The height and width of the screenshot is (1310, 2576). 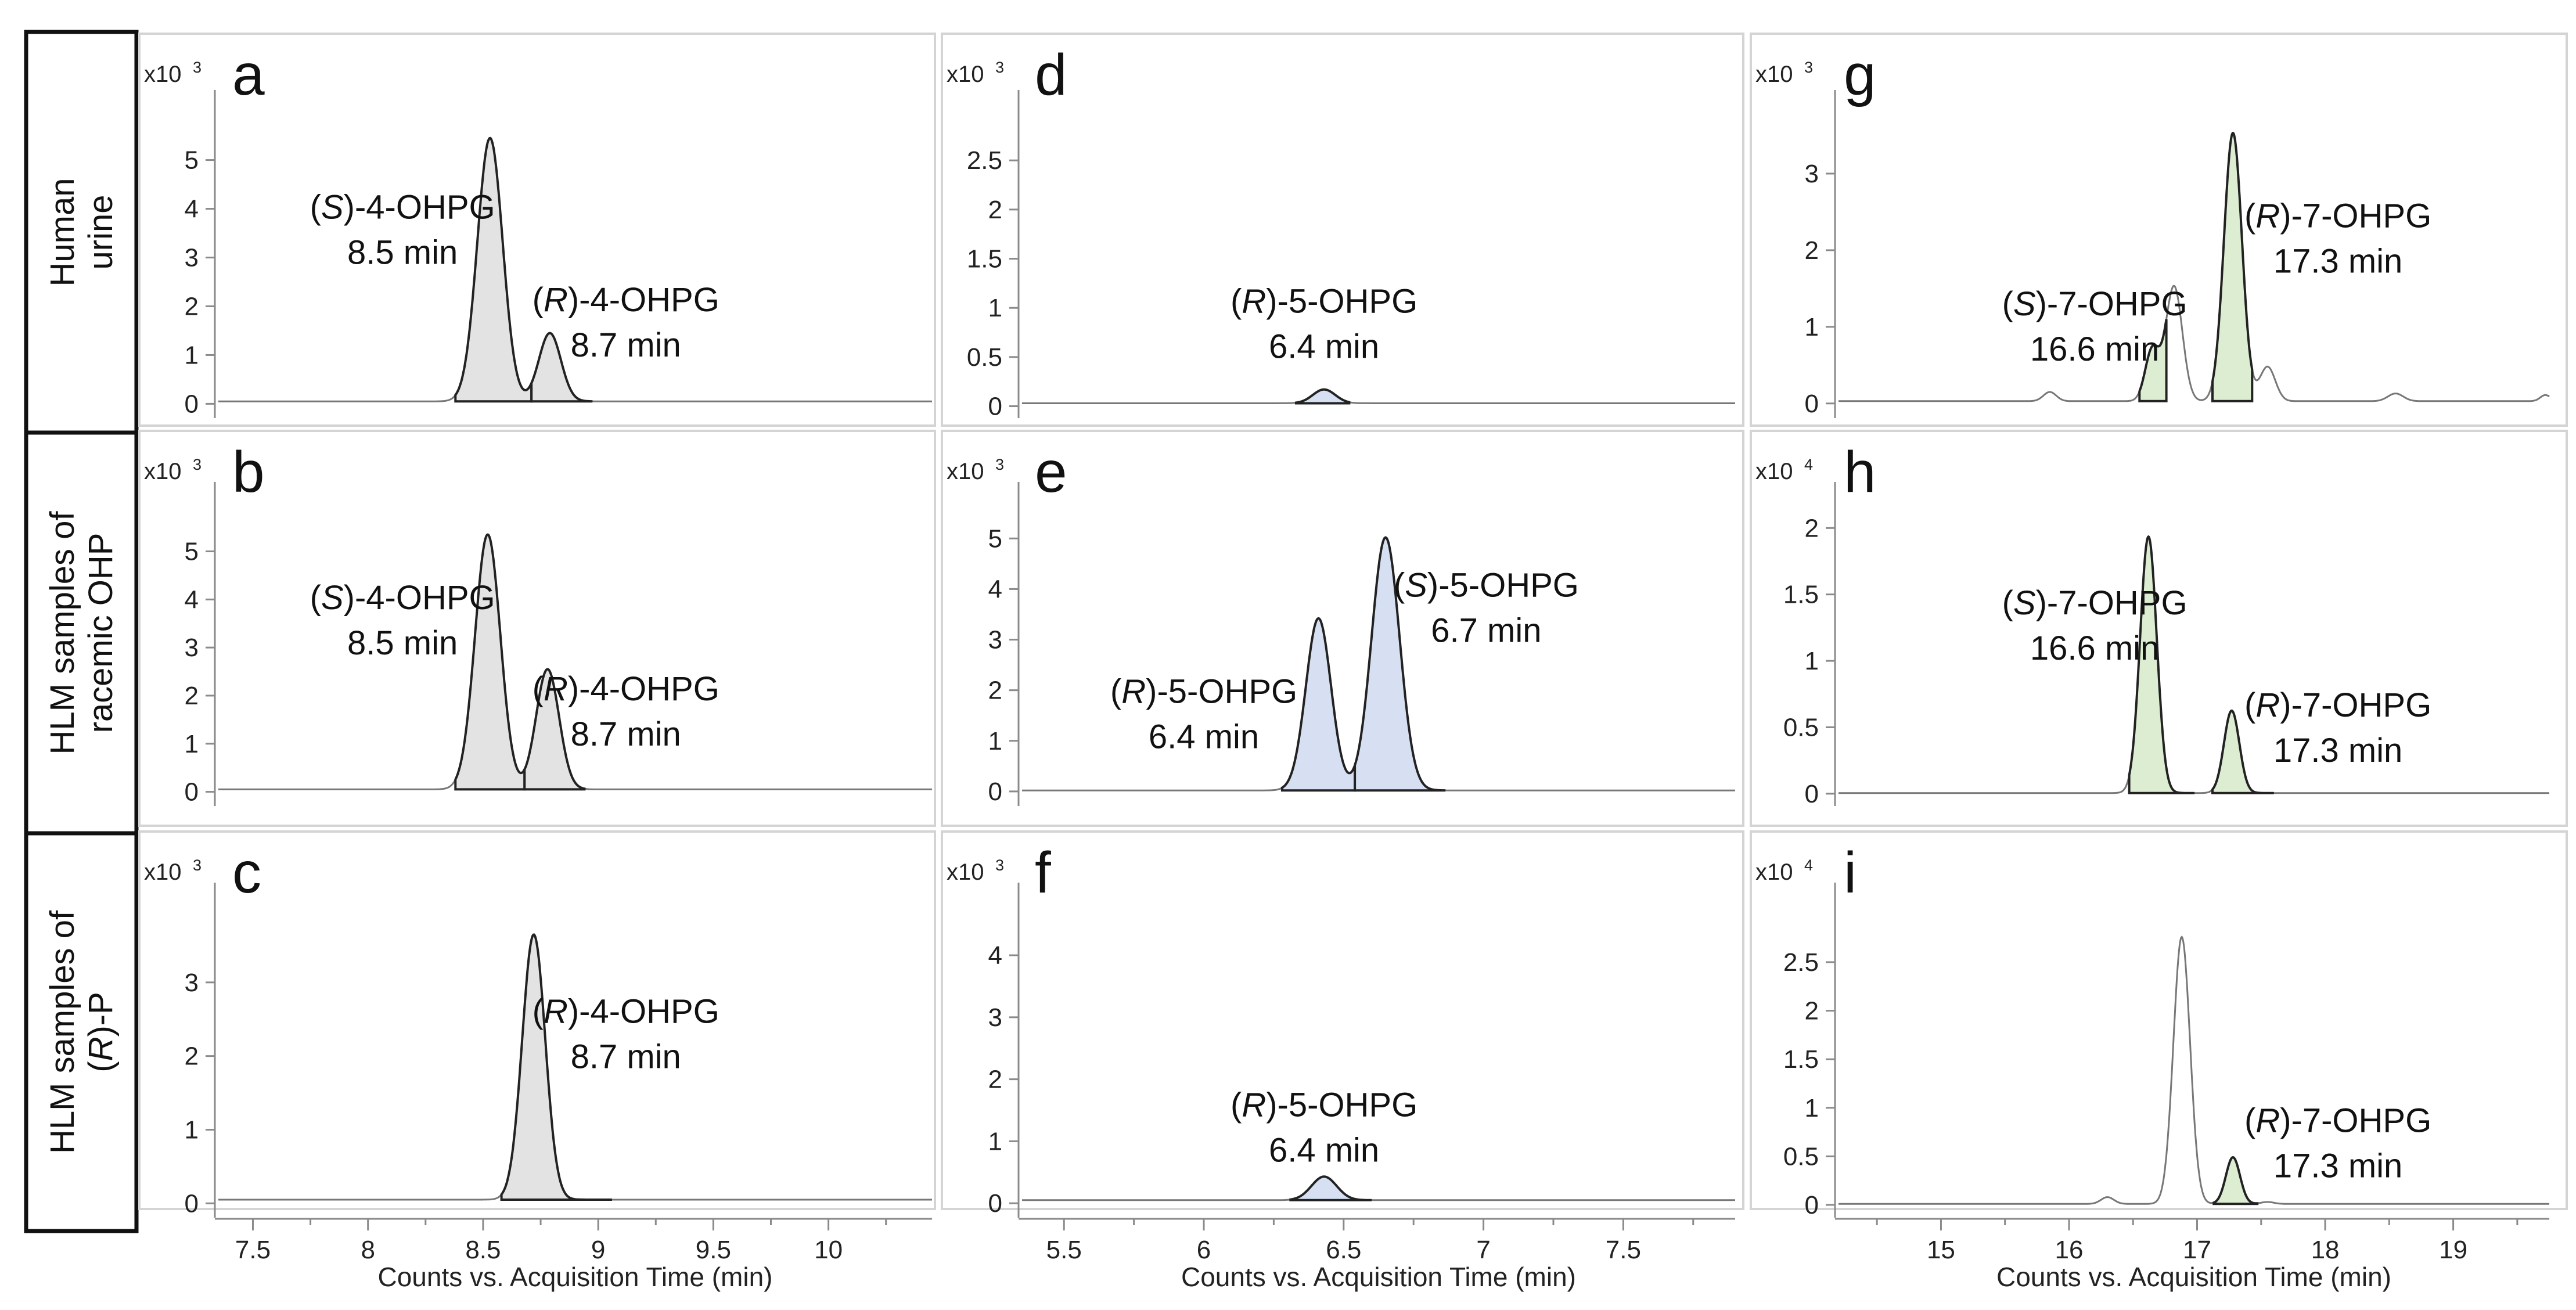 What do you see at coordinates (1941, 1250) in the screenshot?
I see `x-tick-label: 15` at bounding box center [1941, 1250].